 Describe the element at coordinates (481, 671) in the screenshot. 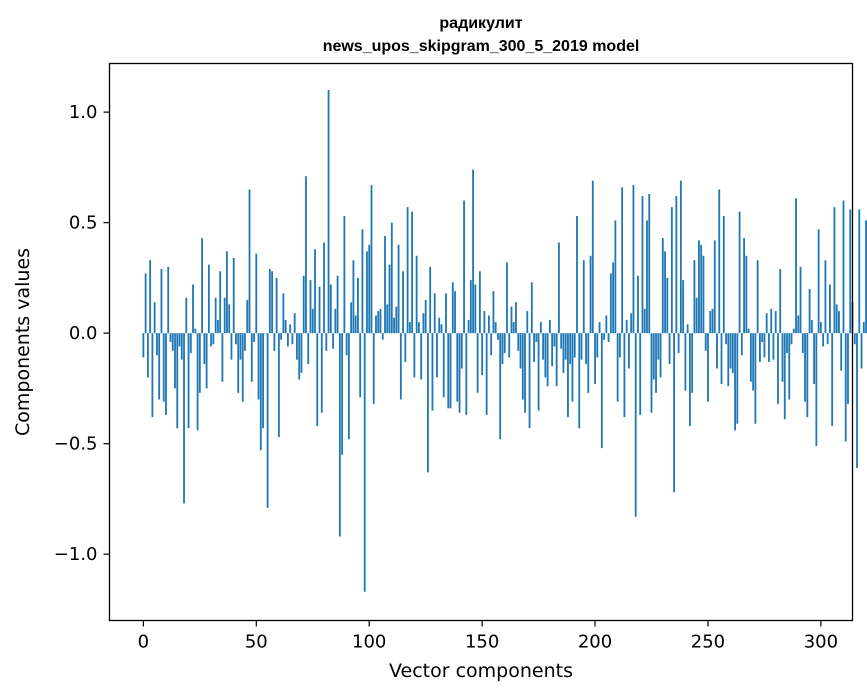

I see `x-axis-label: Vector components` at that location.